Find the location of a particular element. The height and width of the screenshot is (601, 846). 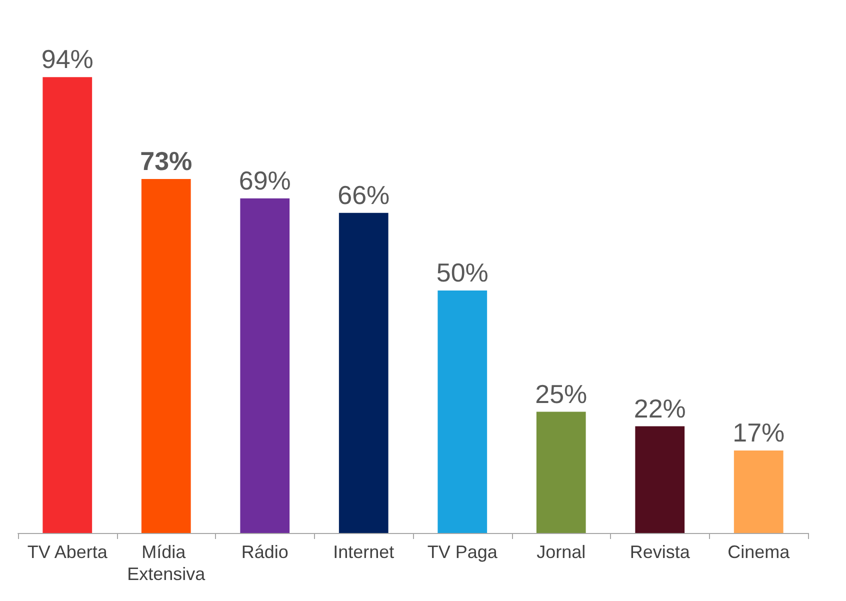

data-label: 69% is located at coordinates (264, 180).